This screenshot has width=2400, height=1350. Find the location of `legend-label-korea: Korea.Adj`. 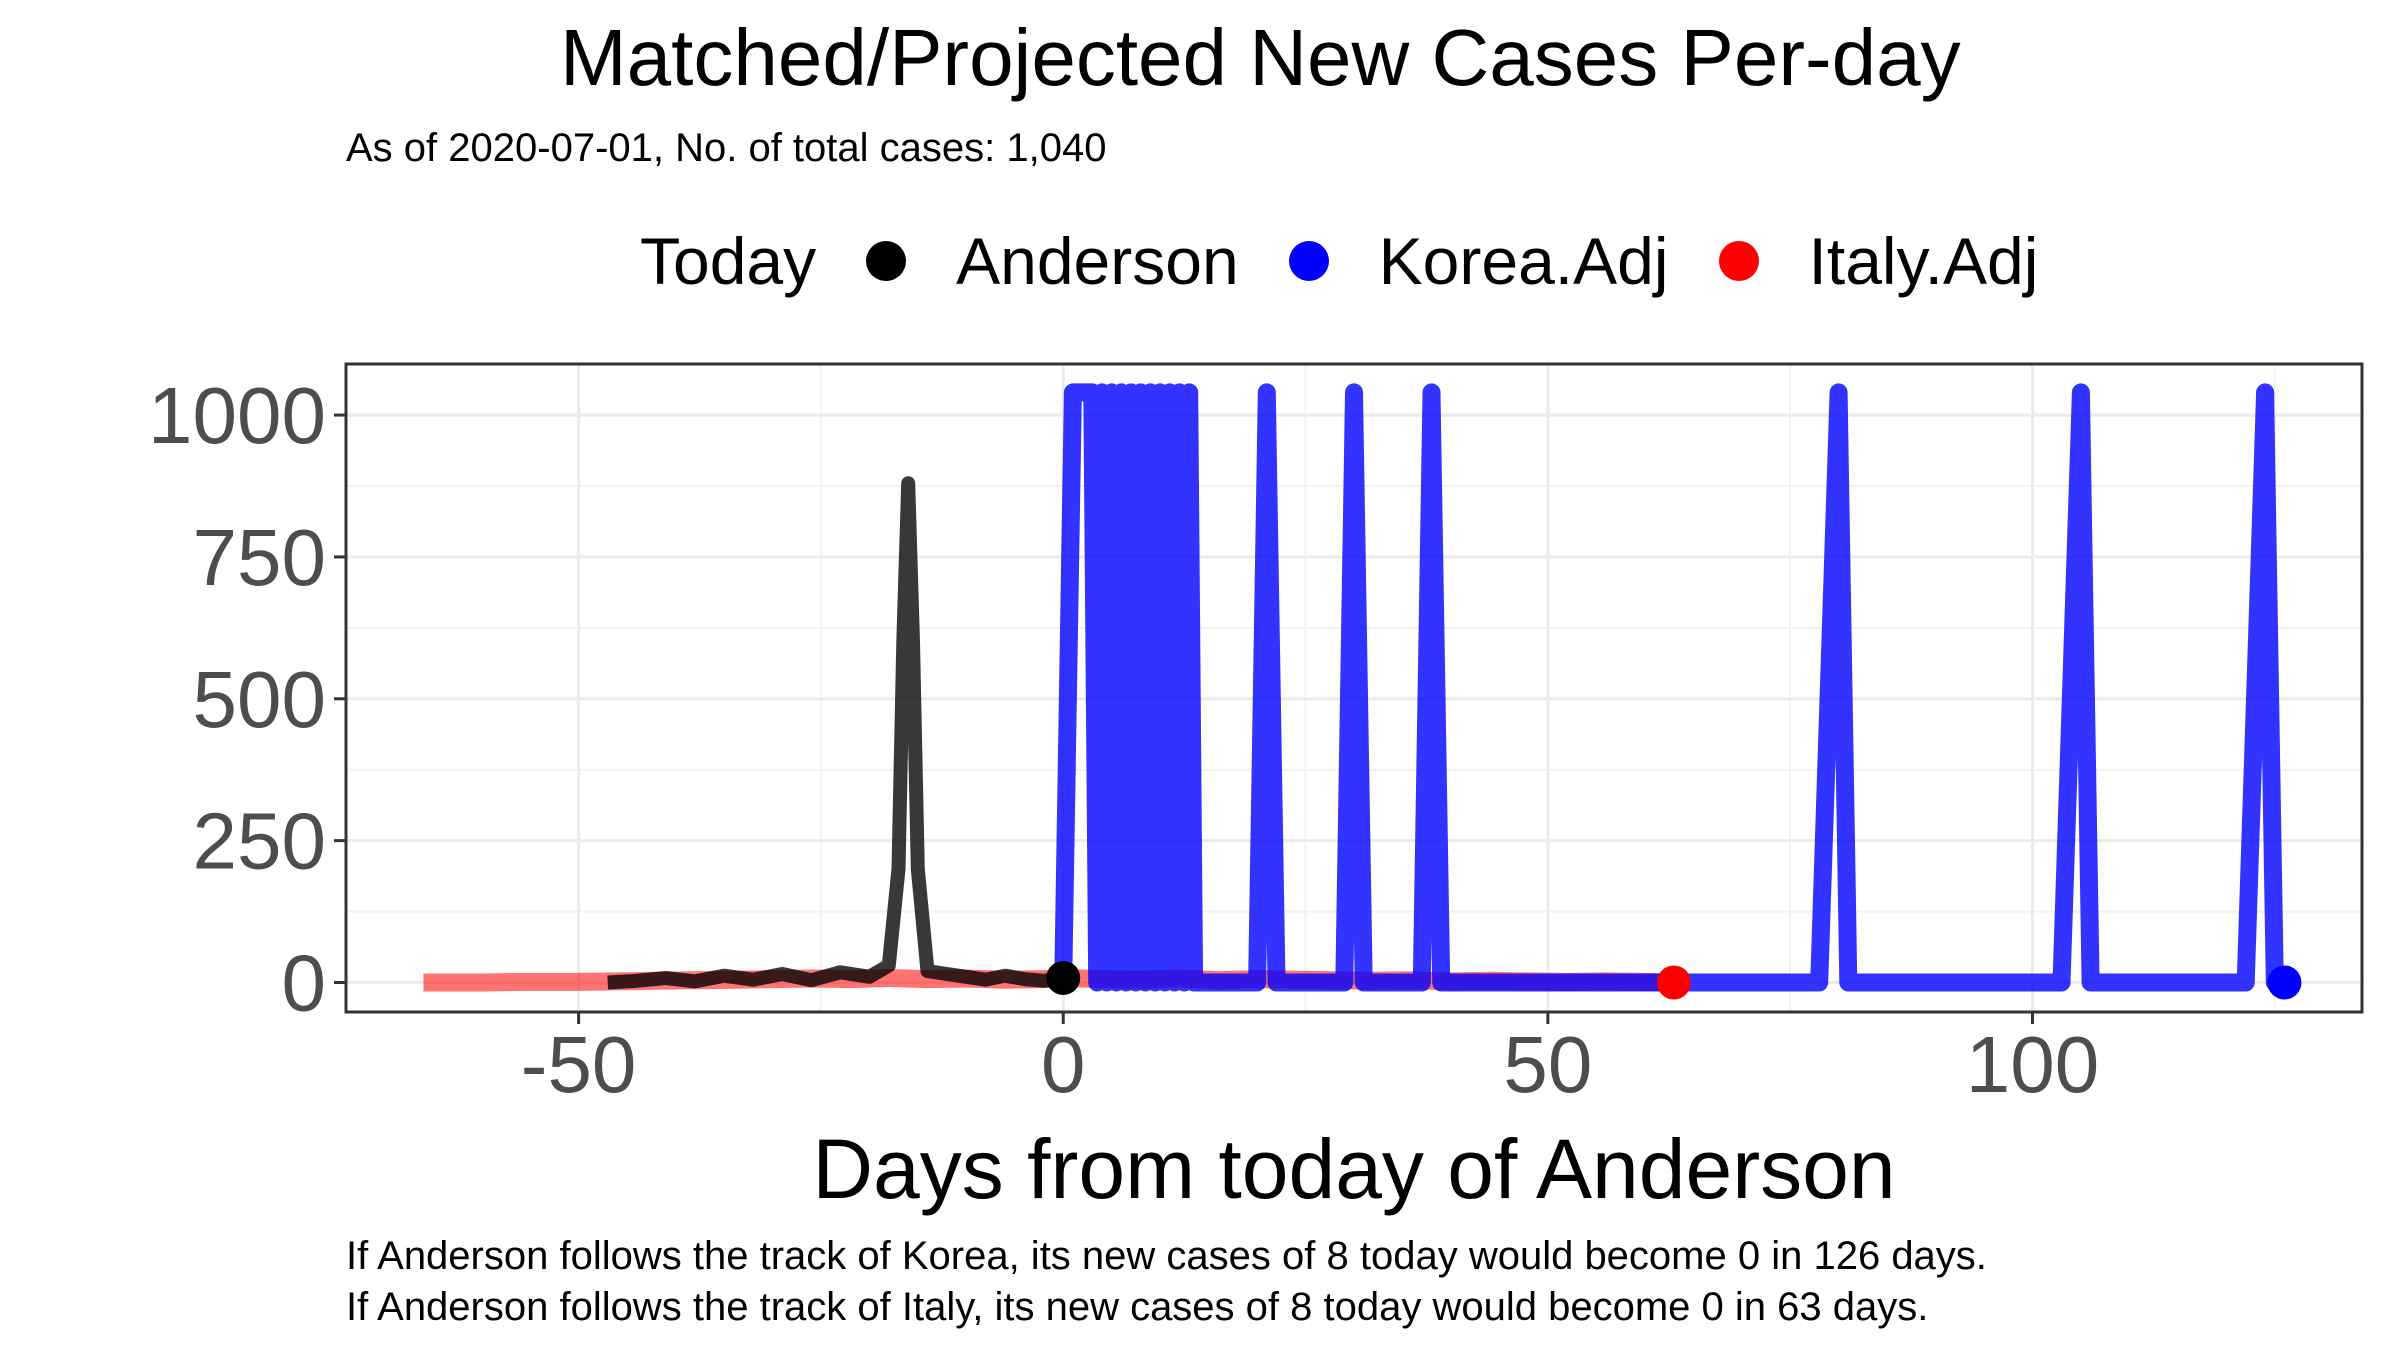

legend-label-korea: Korea.Adj is located at coordinates (1523, 261).